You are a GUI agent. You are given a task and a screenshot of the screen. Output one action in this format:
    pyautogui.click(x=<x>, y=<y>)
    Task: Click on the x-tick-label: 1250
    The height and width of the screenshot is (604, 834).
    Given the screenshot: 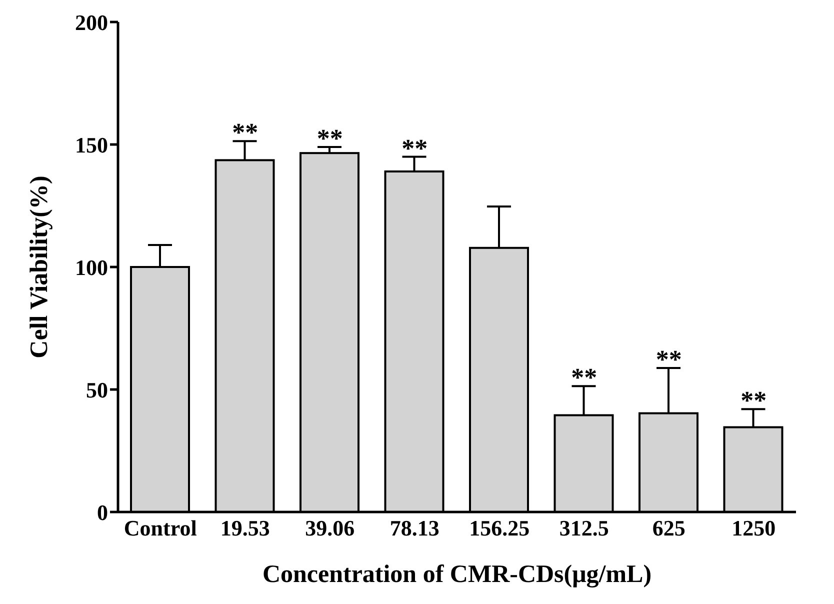 What is the action you would take?
    pyautogui.click(x=754, y=528)
    